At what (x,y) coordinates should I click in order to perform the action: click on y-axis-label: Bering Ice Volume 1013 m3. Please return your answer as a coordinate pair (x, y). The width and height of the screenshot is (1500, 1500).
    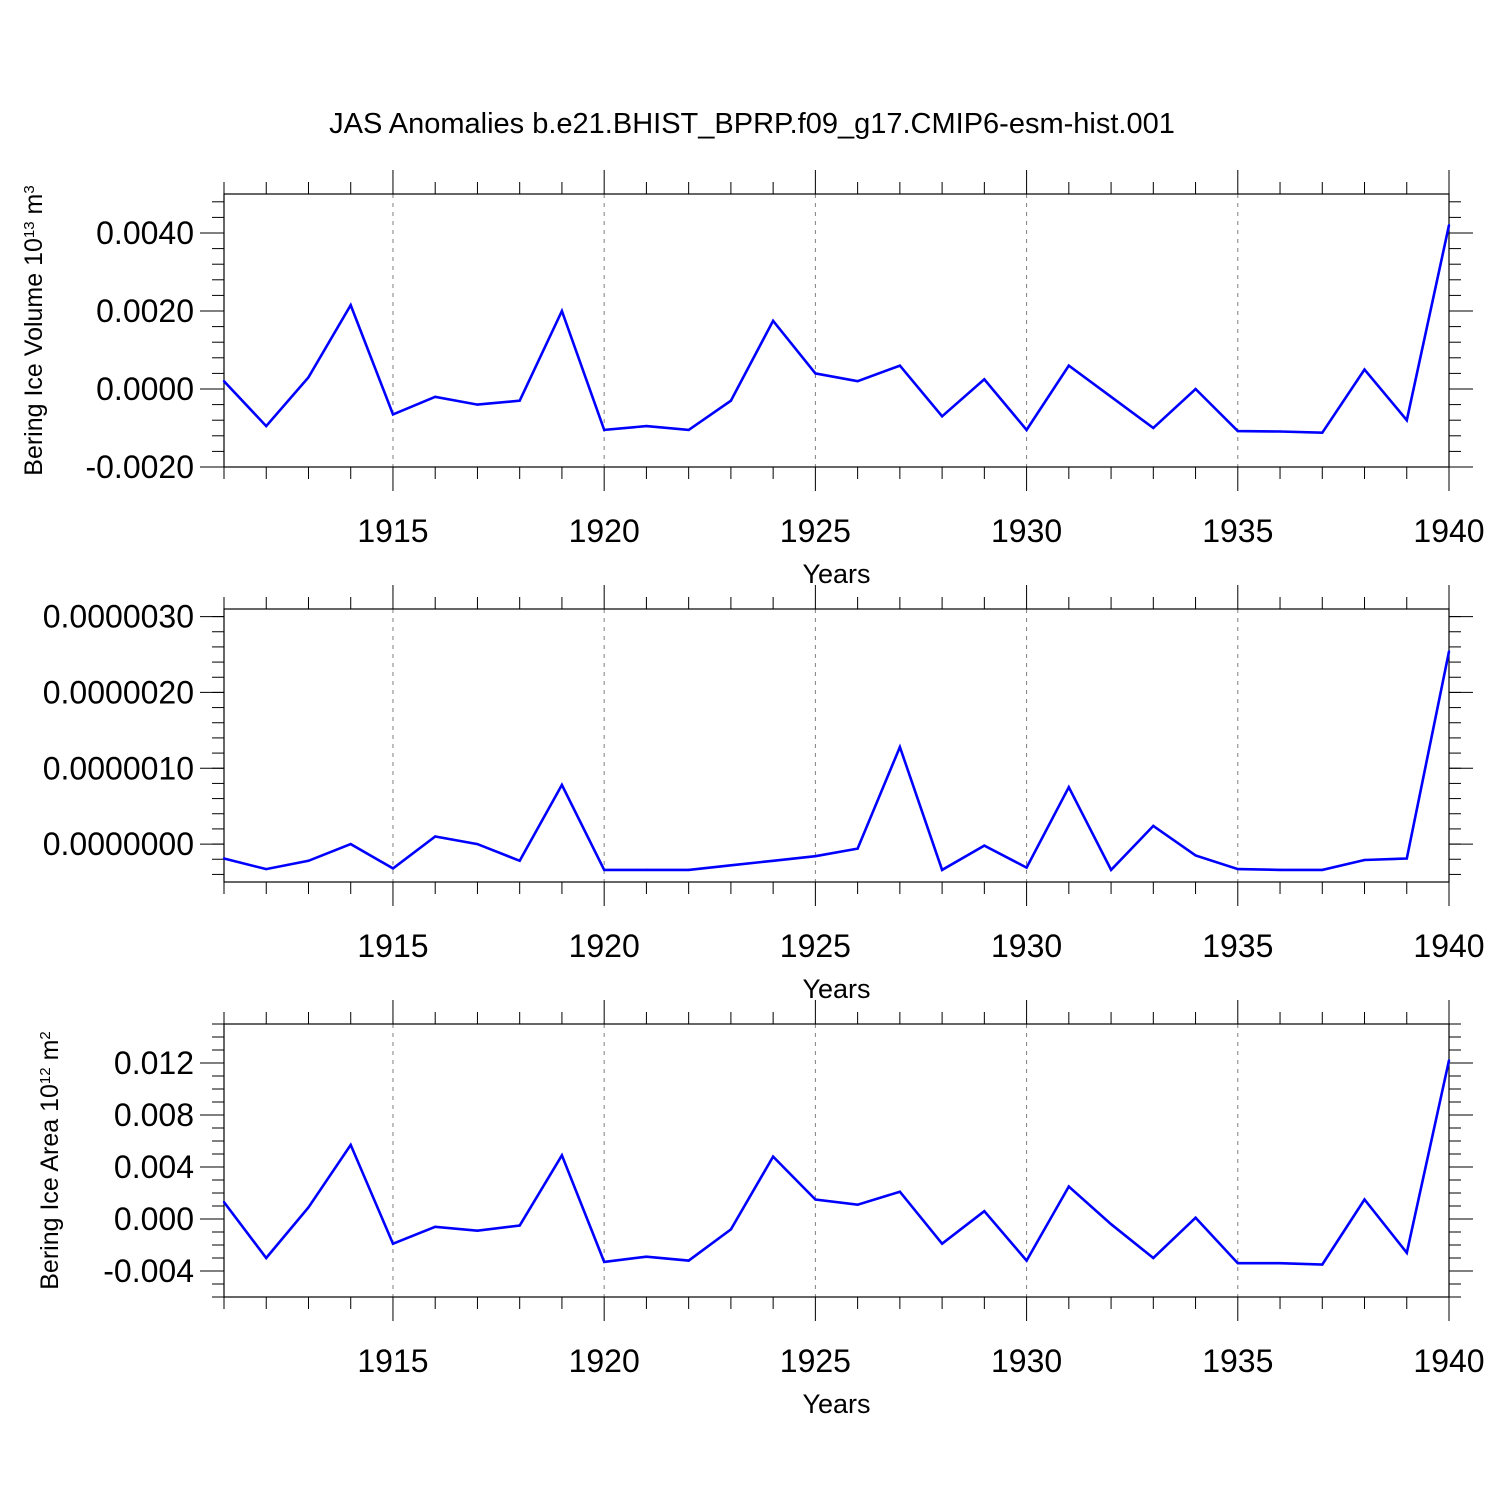
    Looking at the image, I should click on (34, 330).